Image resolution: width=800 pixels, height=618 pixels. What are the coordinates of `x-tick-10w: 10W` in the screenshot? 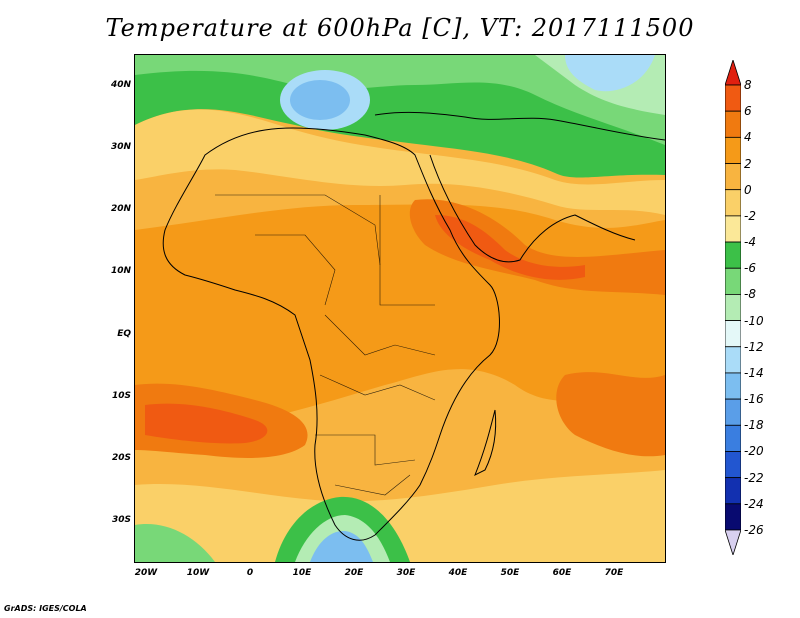 It's located at (198, 573).